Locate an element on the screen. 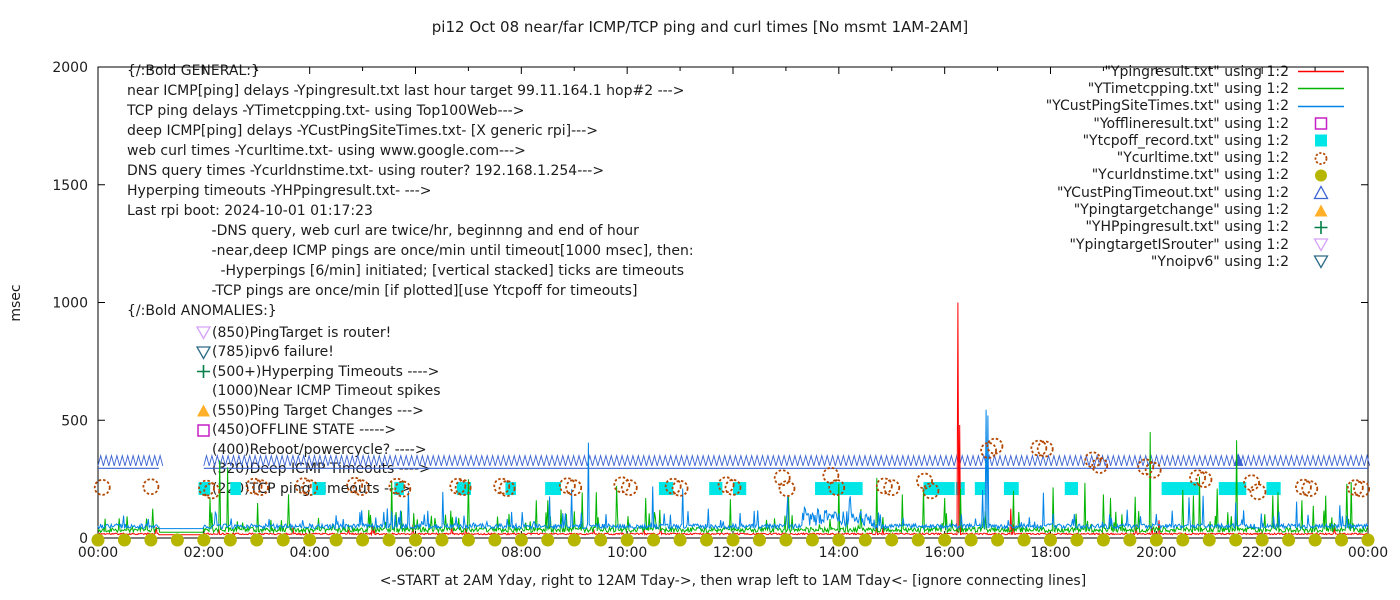 Image resolution: width=1400 pixels, height=600 pixels. tri-up-open-legend-icon is located at coordinates (1321, 192).